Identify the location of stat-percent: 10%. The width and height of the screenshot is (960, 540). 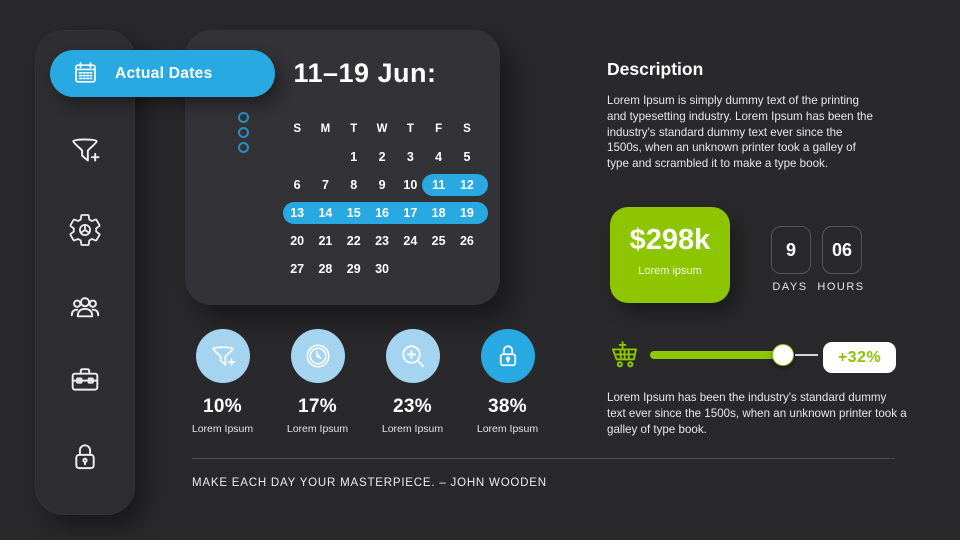
(222, 406).